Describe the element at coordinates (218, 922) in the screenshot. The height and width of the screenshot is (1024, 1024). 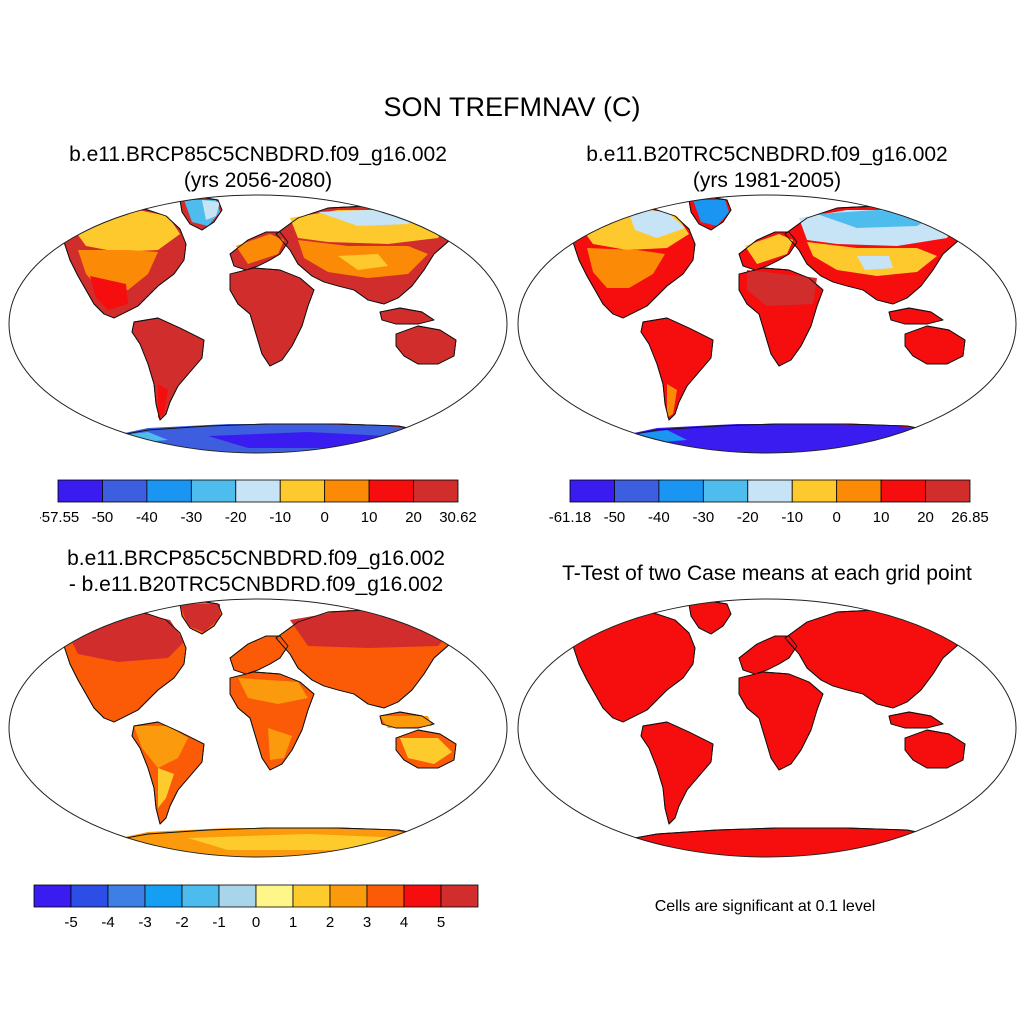
I see `panel-3-colorbar-tick-label: -1` at that location.